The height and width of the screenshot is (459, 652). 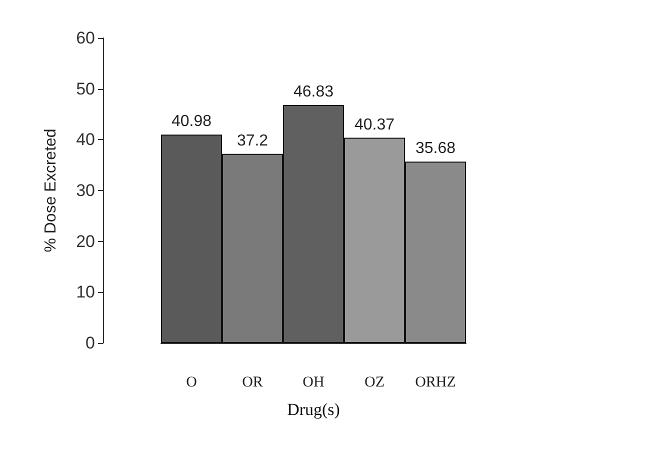 I want to click on data-label: 37.2, so click(x=252, y=141).